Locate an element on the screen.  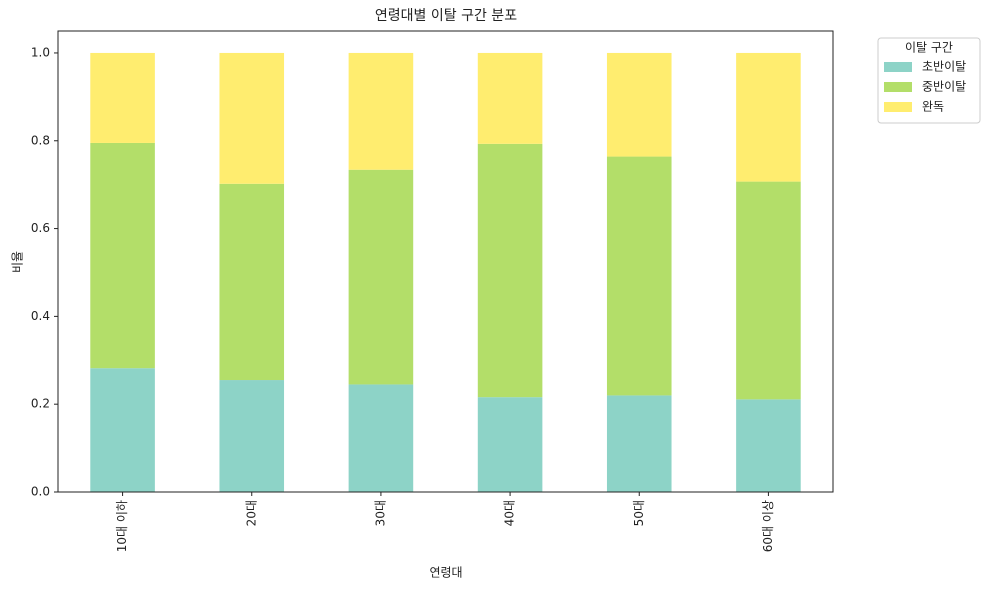
legend-box is located at coordinates (929, 80).